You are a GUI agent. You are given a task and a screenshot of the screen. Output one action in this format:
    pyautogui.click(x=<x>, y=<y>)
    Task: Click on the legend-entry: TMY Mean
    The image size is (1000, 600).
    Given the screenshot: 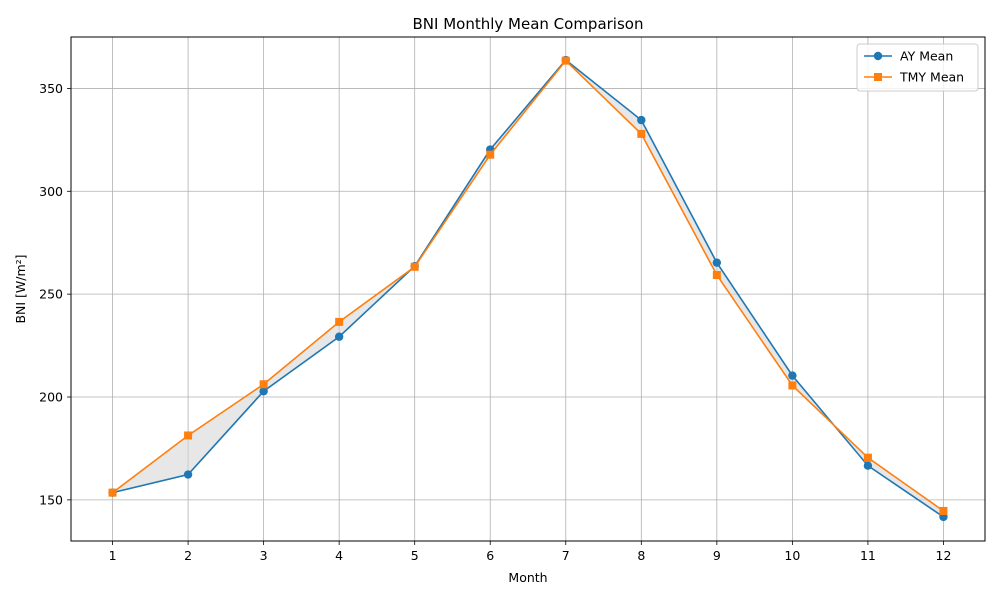 What is the action you would take?
    pyautogui.click(x=914, y=77)
    